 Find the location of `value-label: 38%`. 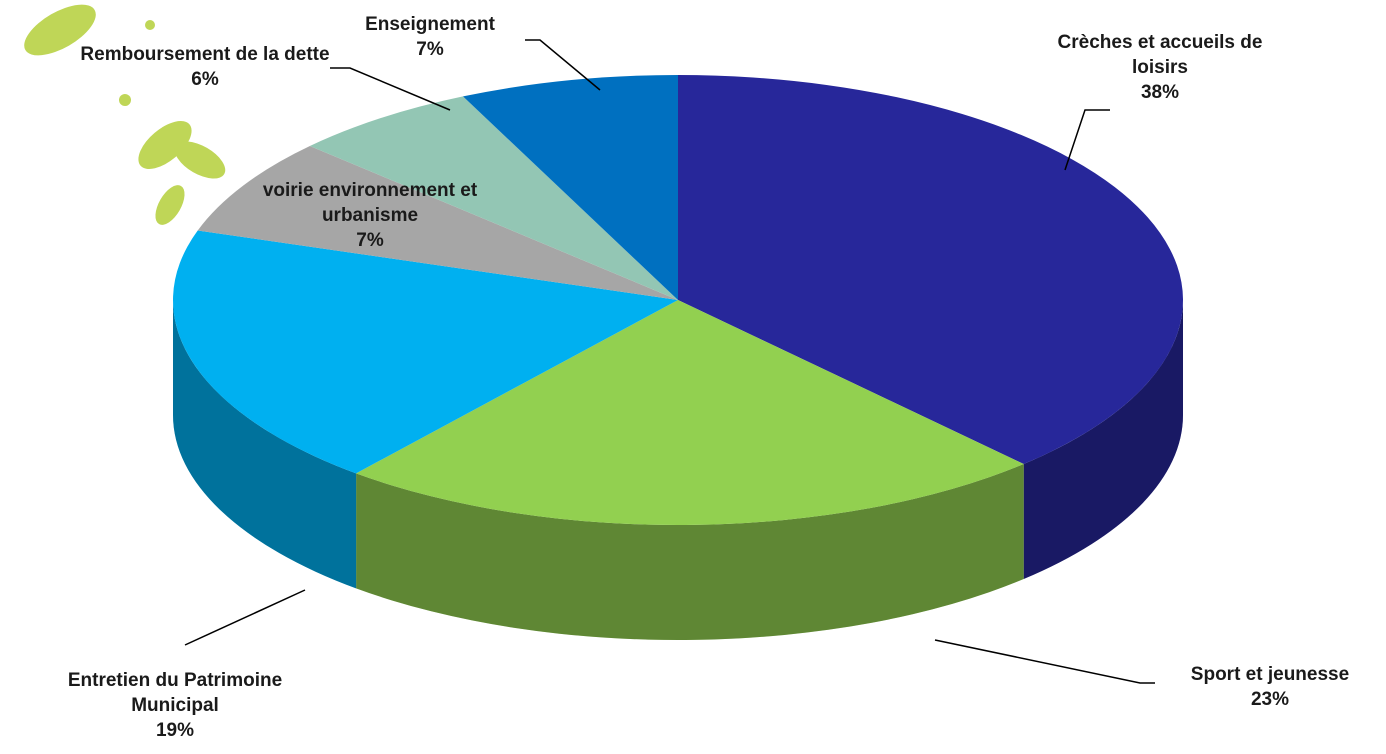

value-label: 38% is located at coordinates (1160, 92).